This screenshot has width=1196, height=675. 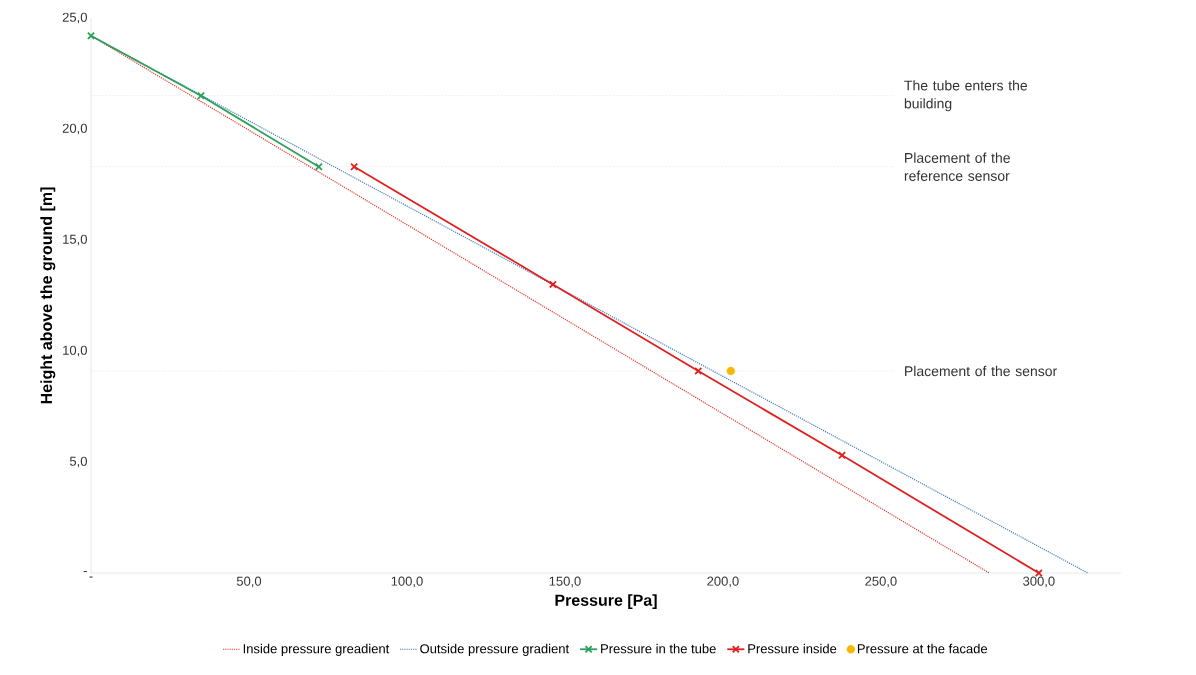 I want to click on ref-line-label: Placement of the reference sensor, so click(x=957, y=166).